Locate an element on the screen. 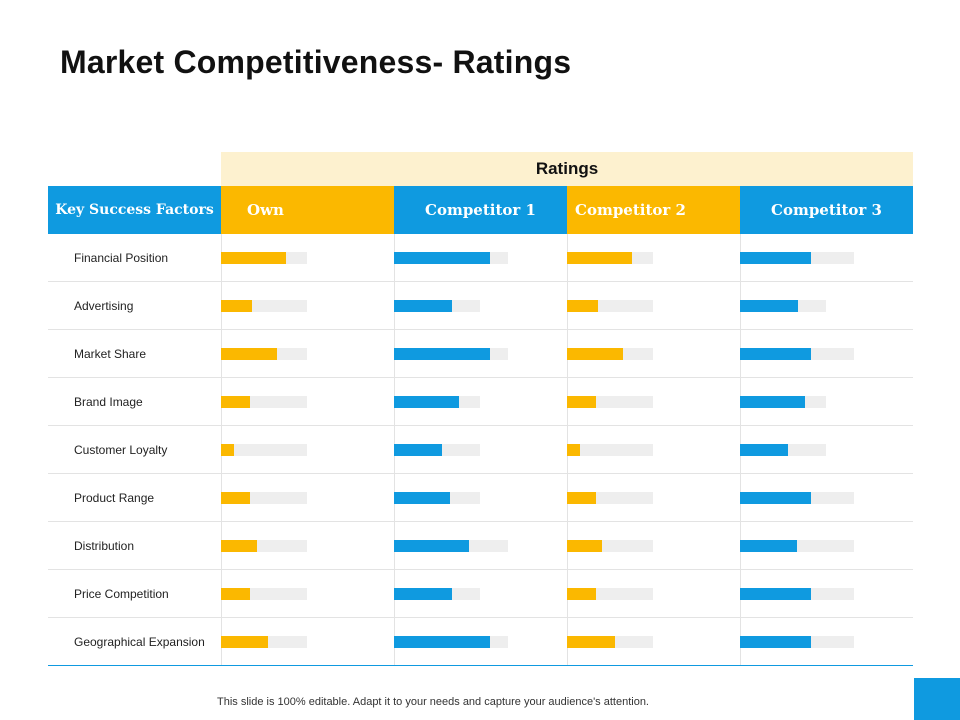 The width and height of the screenshot is (960, 720). table-row: Price Competition is located at coordinates (480, 594).